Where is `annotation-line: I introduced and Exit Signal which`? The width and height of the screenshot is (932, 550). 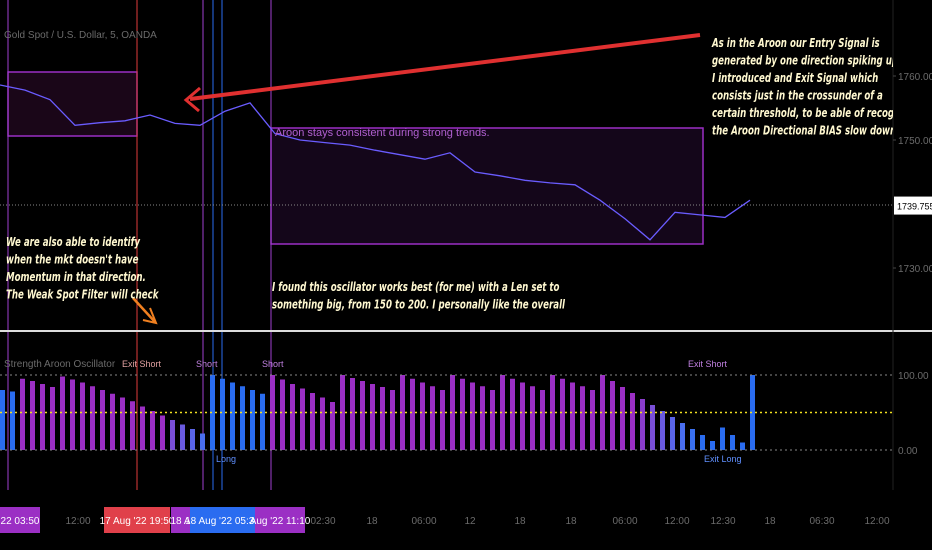
annotation-line: I introduced and Exit Signal which is located at coordinates (795, 79).